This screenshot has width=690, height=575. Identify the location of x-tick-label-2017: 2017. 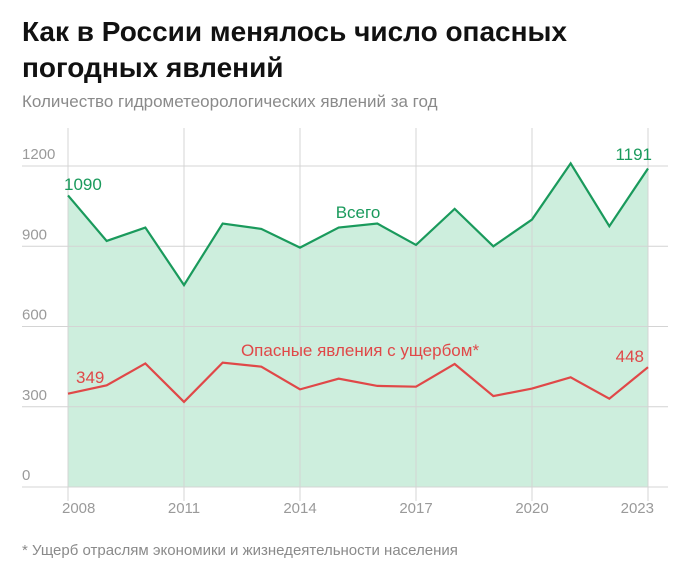
(415, 508).